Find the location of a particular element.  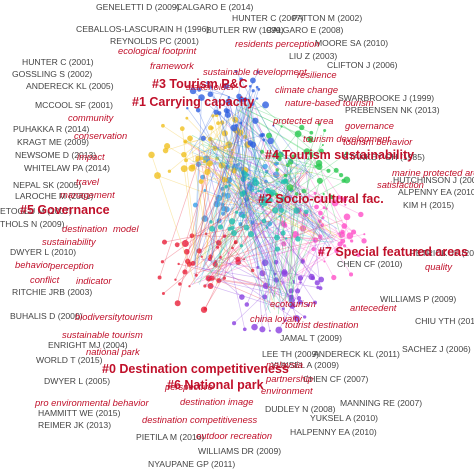

author-label: REIMER JK (2013) is located at coordinates (74, 425).